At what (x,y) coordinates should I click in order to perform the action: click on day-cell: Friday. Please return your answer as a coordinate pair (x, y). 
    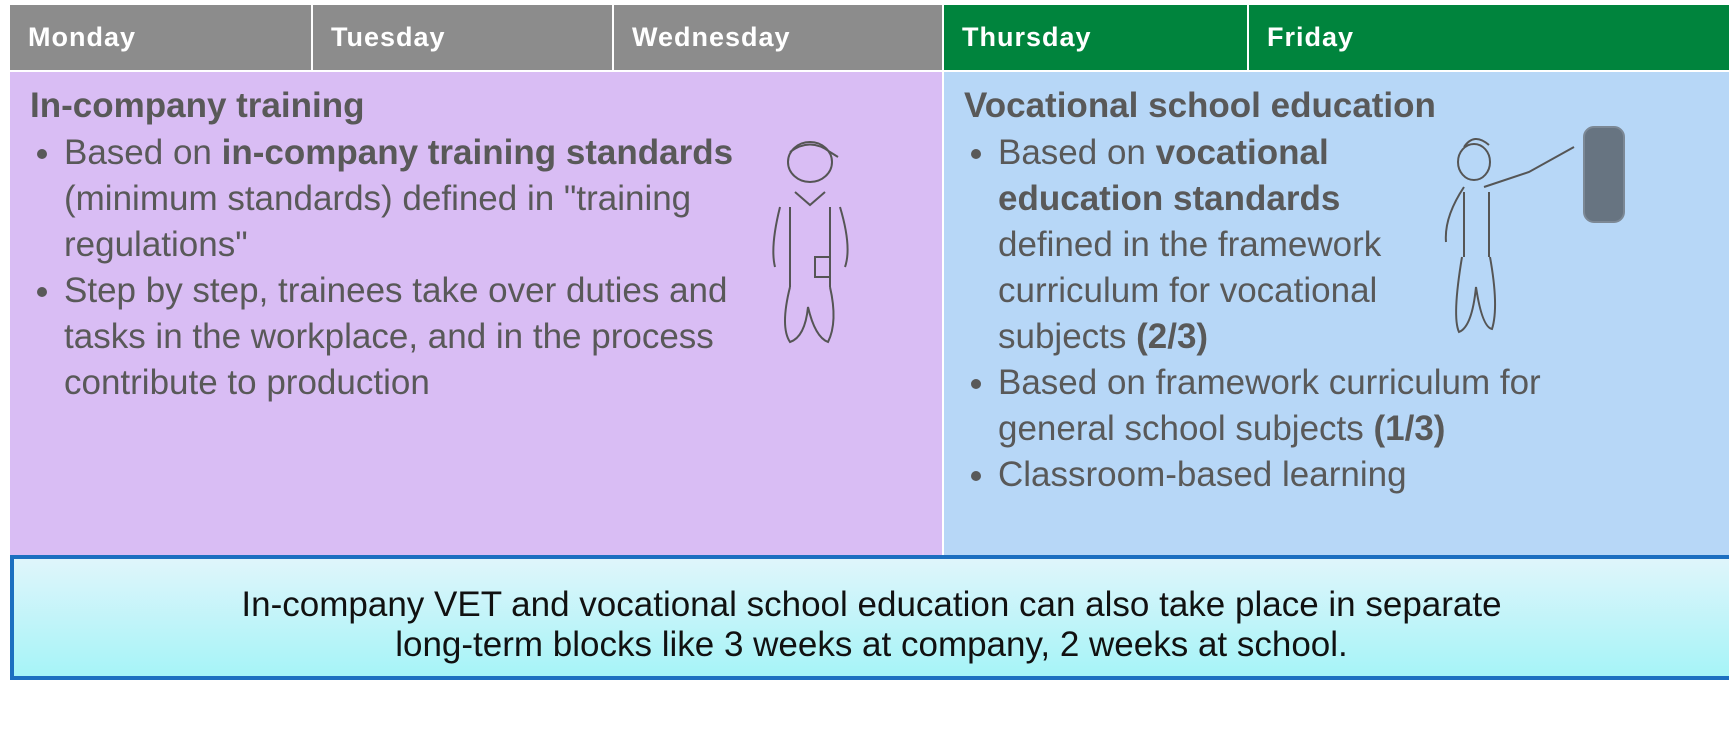
    Looking at the image, I should click on (1489, 37).